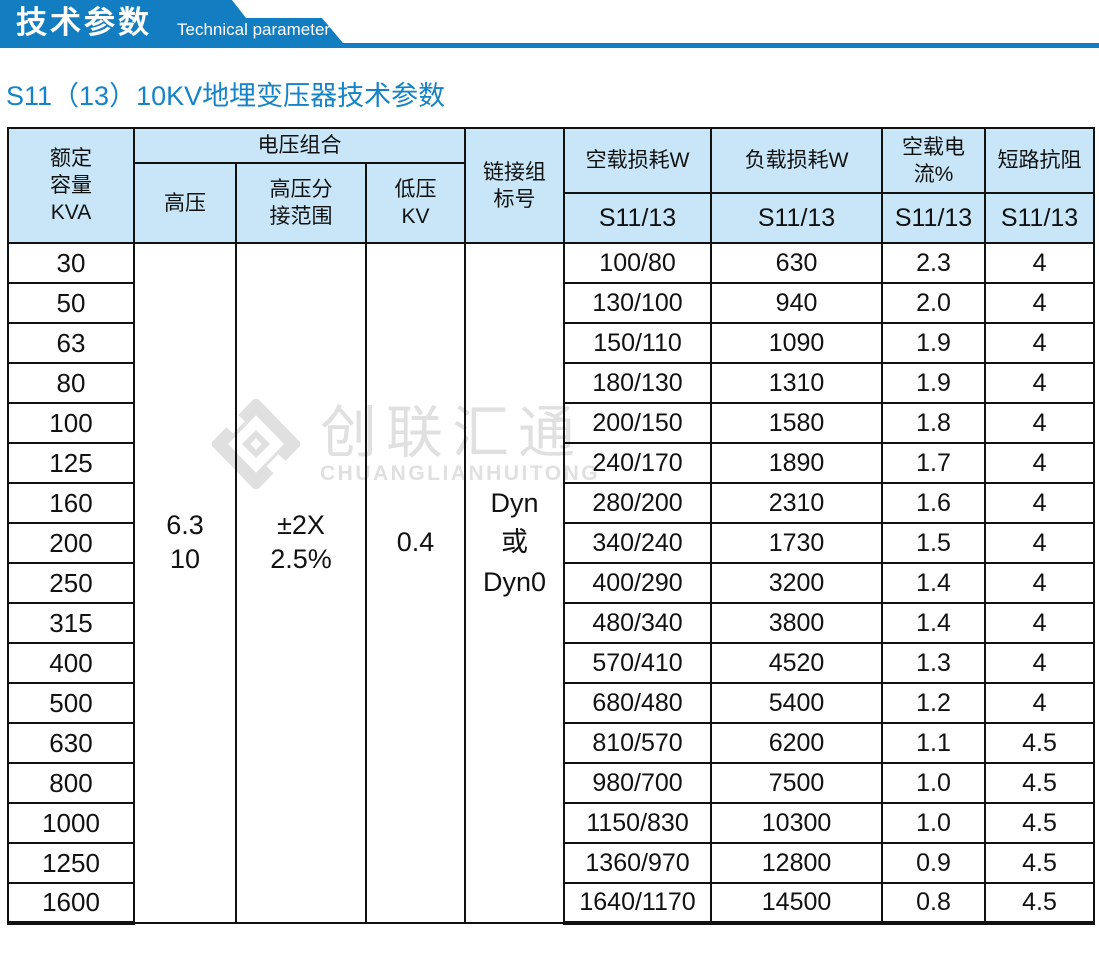 The image size is (1099, 974). Describe the element at coordinates (71, 263) in the screenshot. I see `cell-capacity: 30` at that location.